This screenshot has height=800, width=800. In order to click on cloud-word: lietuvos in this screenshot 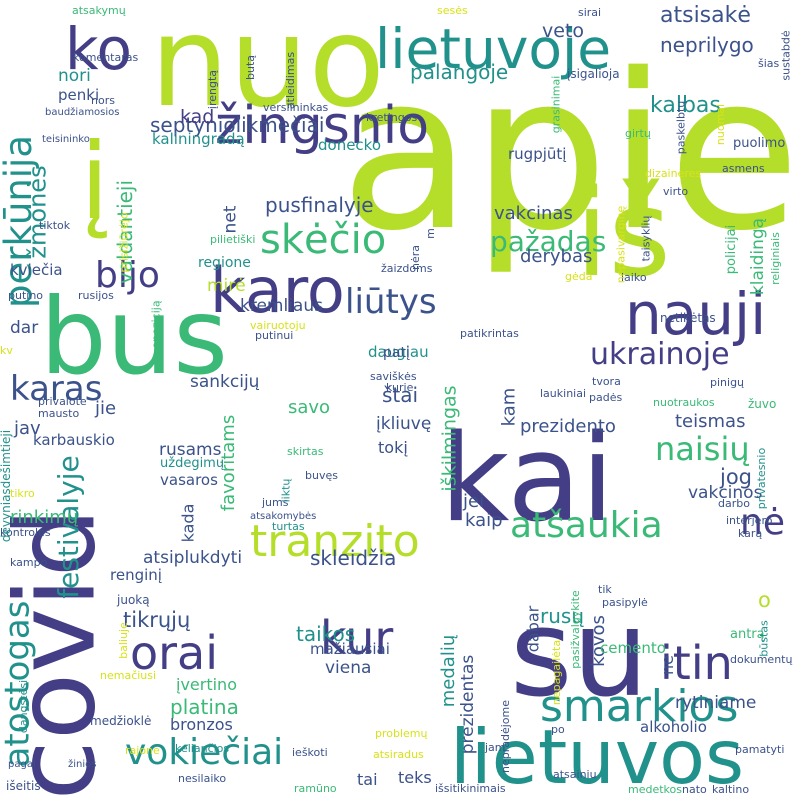, I will do `click(597, 756)`.